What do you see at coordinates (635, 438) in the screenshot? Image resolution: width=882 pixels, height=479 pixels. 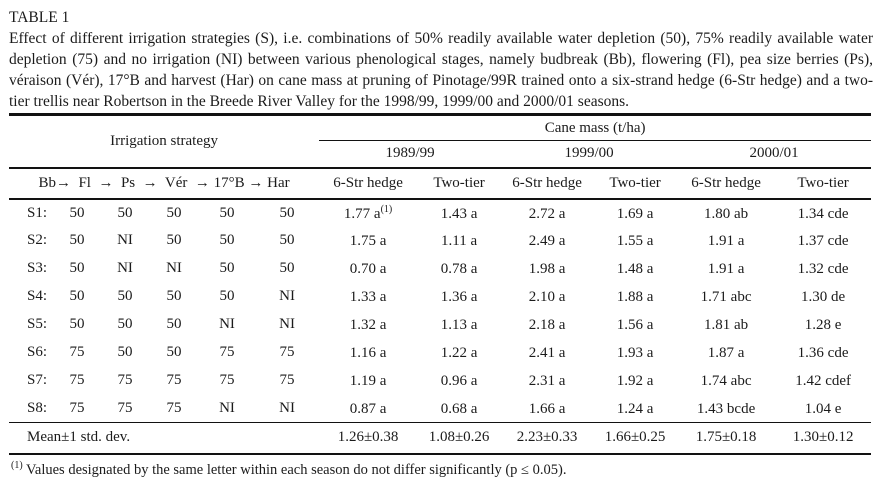 I see `mean-value: 1.66±0.25` at bounding box center [635, 438].